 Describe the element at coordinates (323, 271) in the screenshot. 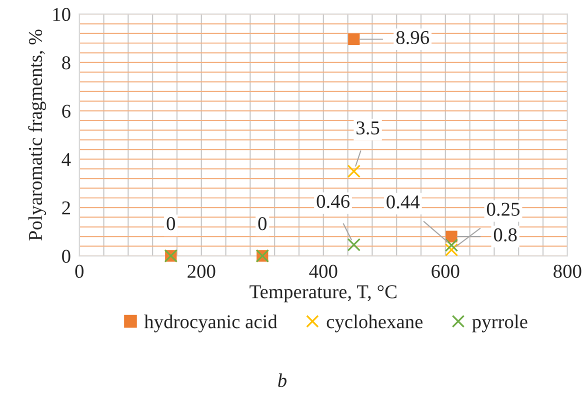

I see `x-tick-label: 400` at that location.